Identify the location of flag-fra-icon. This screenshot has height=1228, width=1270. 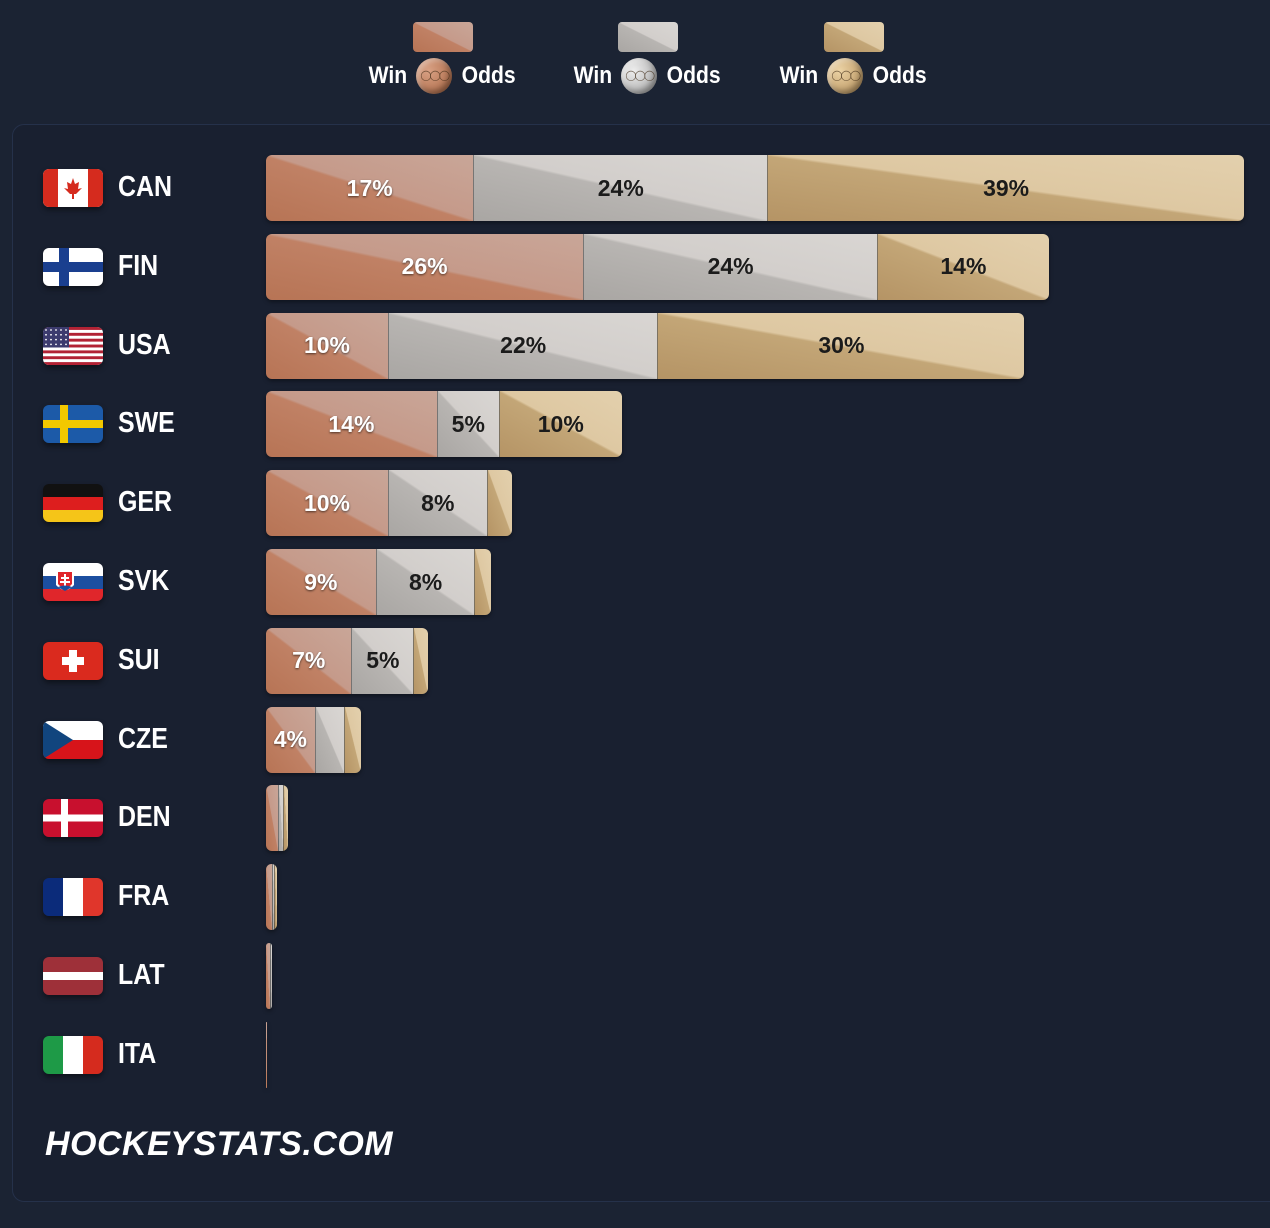
(73, 897).